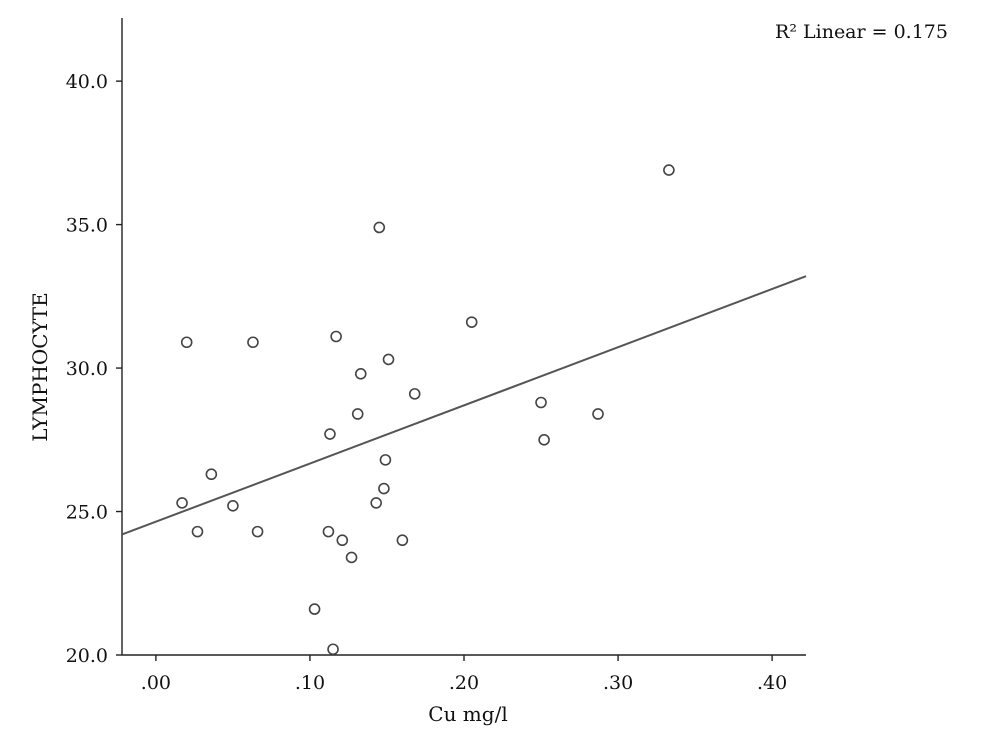 This screenshot has height=744, width=1000. Describe the element at coordinates (618, 683) in the screenshot. I see `x-tick-label: .30` at that location.